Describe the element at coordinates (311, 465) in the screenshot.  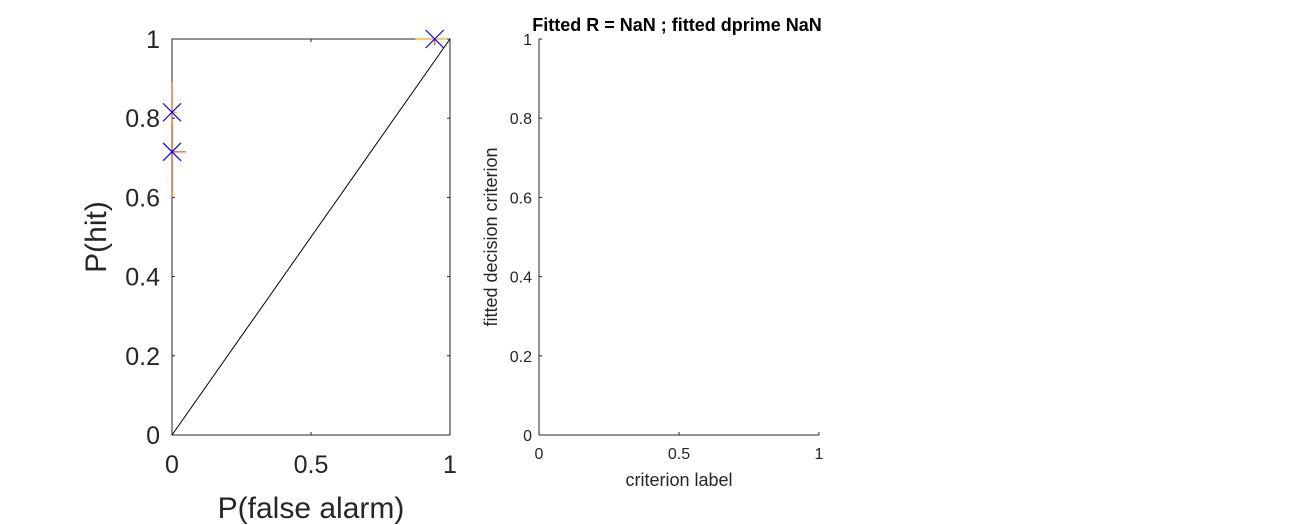
I see `roc-x-tick-label: 0.5` at that location.